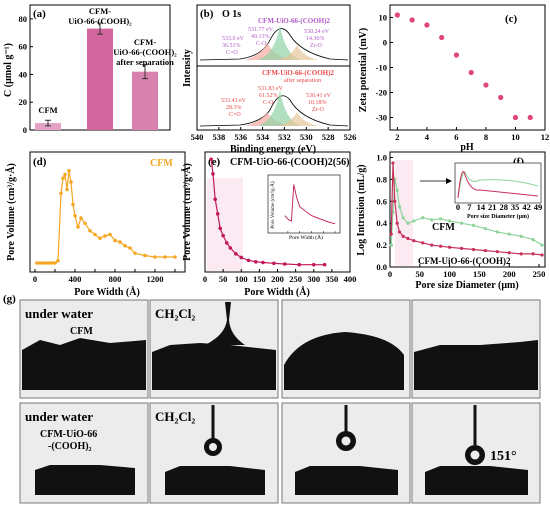 The image size is (550, 507). What do you see at coordinates (225, 224) in the screenshot?
I see `panel-e-highlight` at bounding box center [225, 224].